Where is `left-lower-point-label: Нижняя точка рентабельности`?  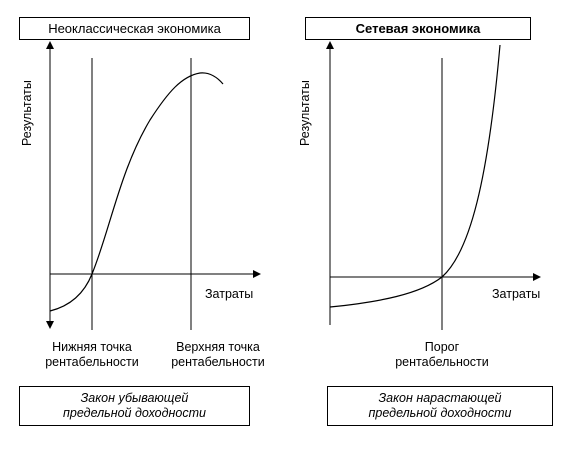
left-lower-point-label: Нижняя точка рентабельности is located at coordinates (92, 355).